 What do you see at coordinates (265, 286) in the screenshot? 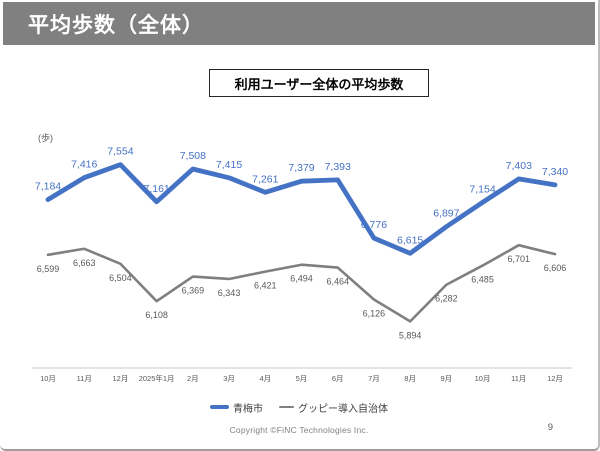
I see `data-label: 6,421` at bounding box center [265, 286].